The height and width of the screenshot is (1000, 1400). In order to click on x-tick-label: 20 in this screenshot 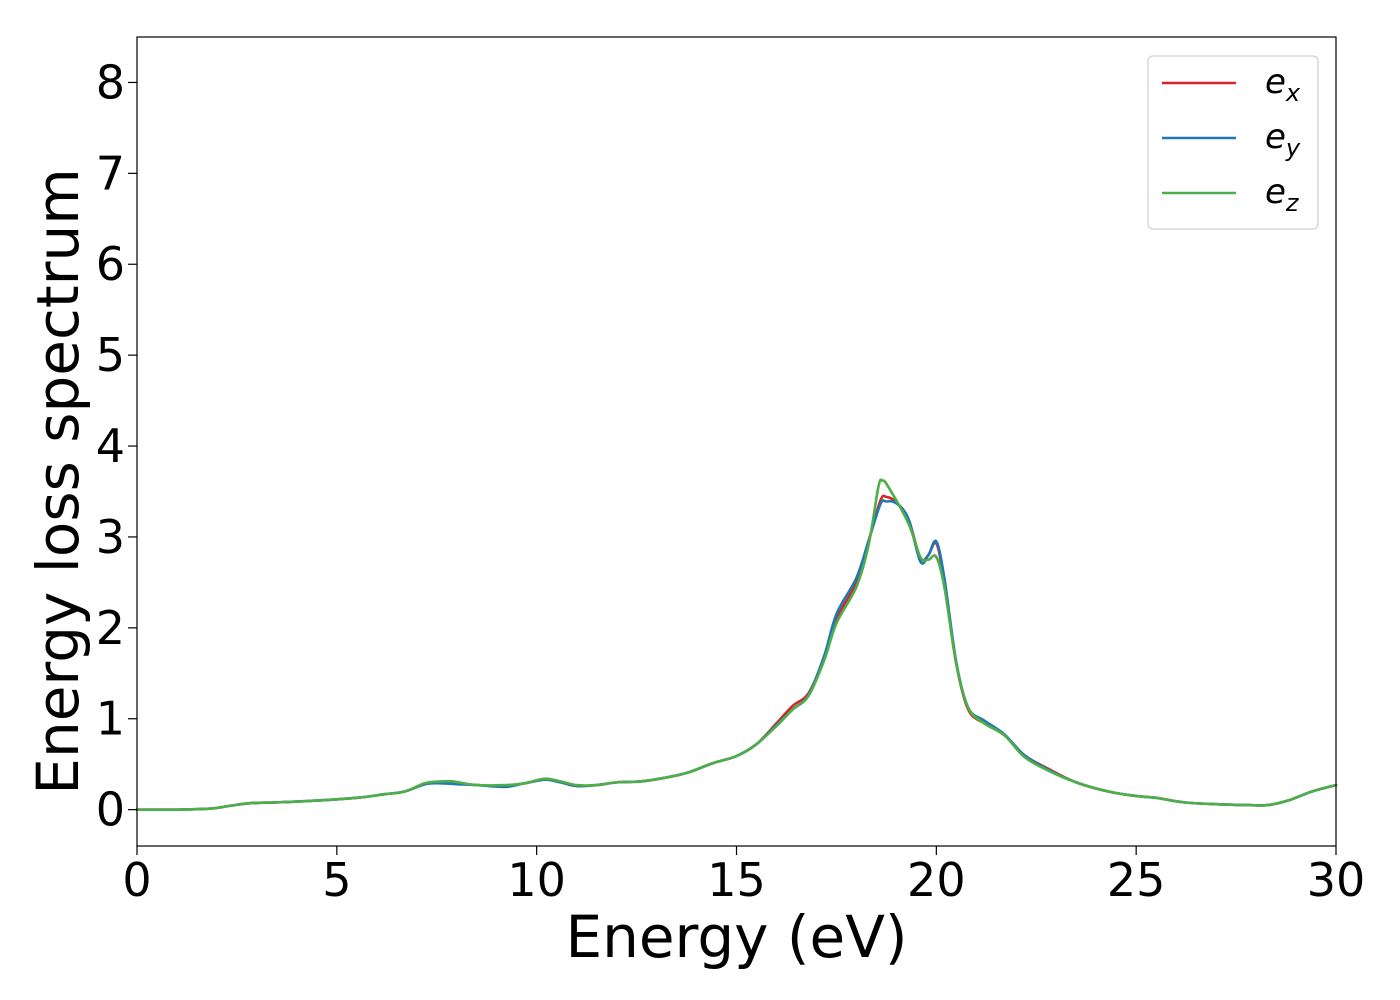, I will do `click(936, 880)`.